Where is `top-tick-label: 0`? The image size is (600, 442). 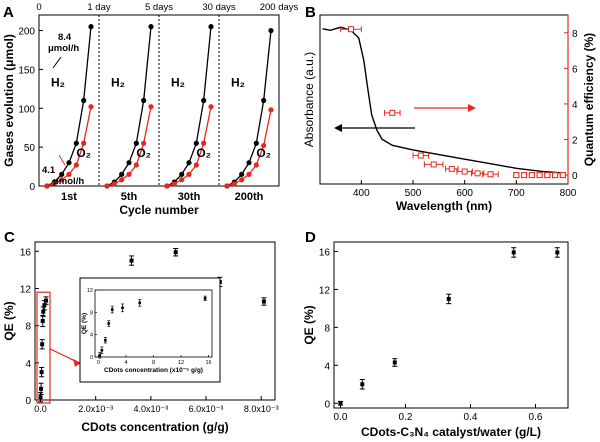 top-tick-label: 0 is located at coordinates (38, 7).